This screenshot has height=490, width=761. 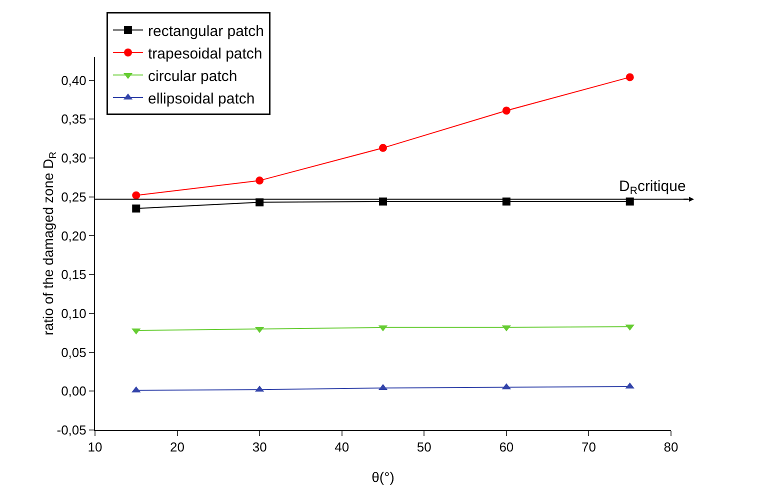 What do you see at coordinates (588, 447) in the screenshot?
I see `x-tick-label: 70` at bounding box center [588, 447].